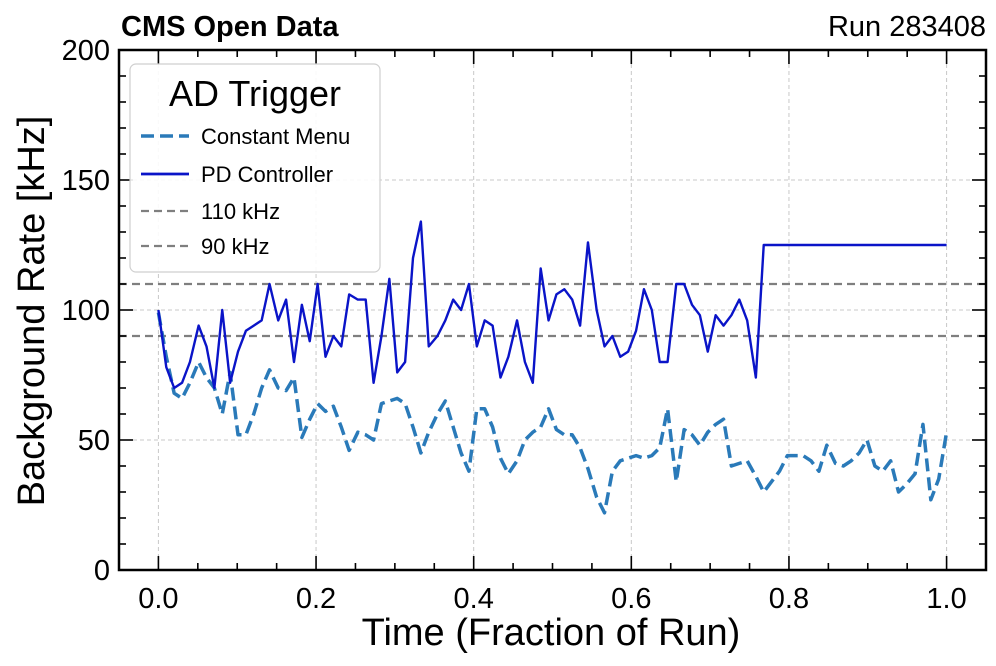 The height and width of the screenshot is (666, 996). Describe the element at coordinates (907, 27) in the screenshot. I see `run-label: Run 283408` at that location.